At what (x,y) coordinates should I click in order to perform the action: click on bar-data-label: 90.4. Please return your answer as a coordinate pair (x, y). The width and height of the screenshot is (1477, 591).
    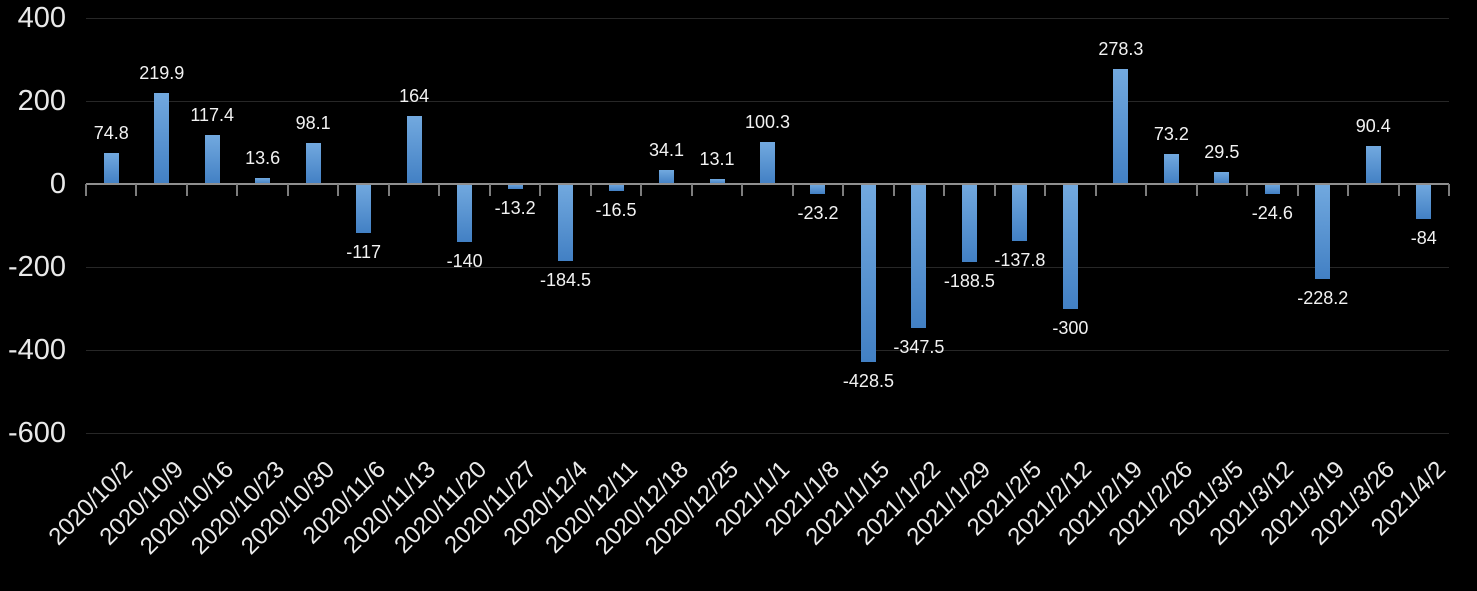
    Looking at the image, I should click on (1373, 126).